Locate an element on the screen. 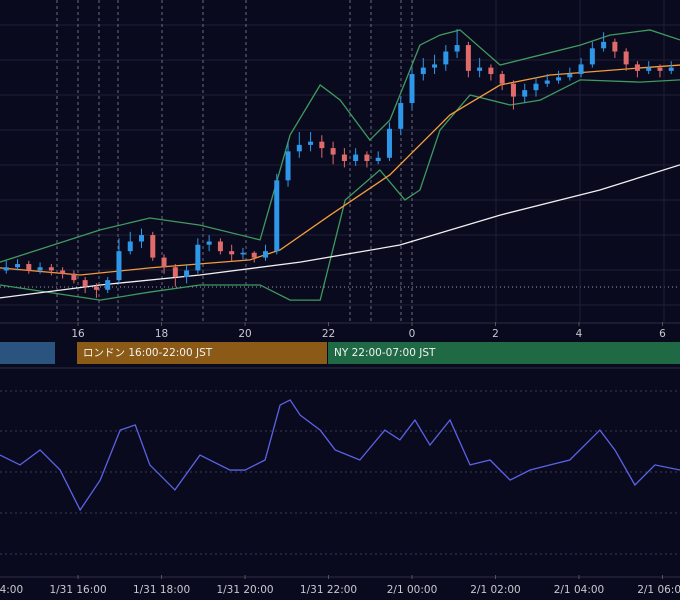 This screenshot has width=680, height=600. x-tick-label: 0 is located at coordinates (412, 334).